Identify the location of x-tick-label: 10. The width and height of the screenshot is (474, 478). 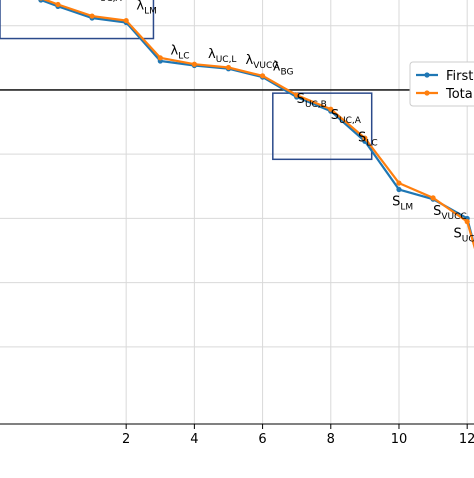
(399, 439).